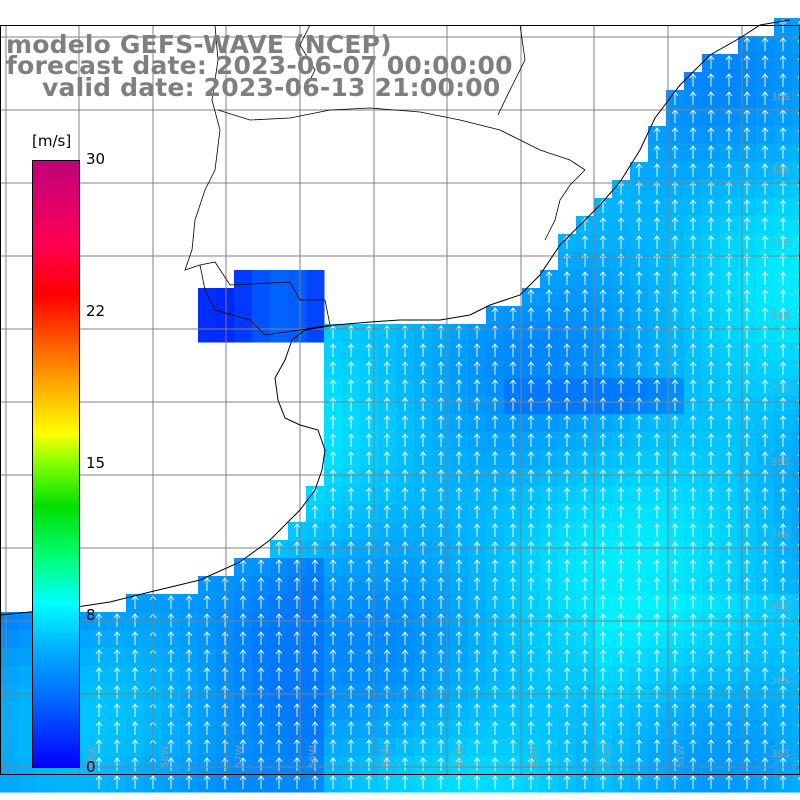 The height and width of the screenshot is (800, 800). Describe the element at coordinates (91, 615) in the screenshot. I see `colorbar-tick-8: 8` at that location.